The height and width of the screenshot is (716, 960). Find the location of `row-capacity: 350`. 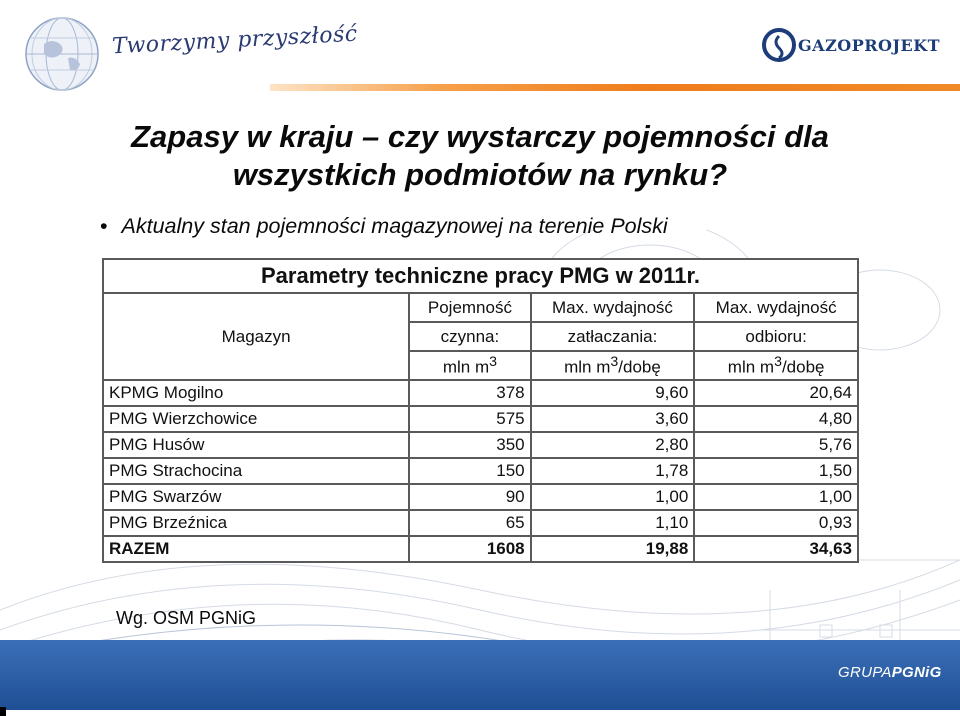

row-capacity: 350 is located at coordinates (470, 445).